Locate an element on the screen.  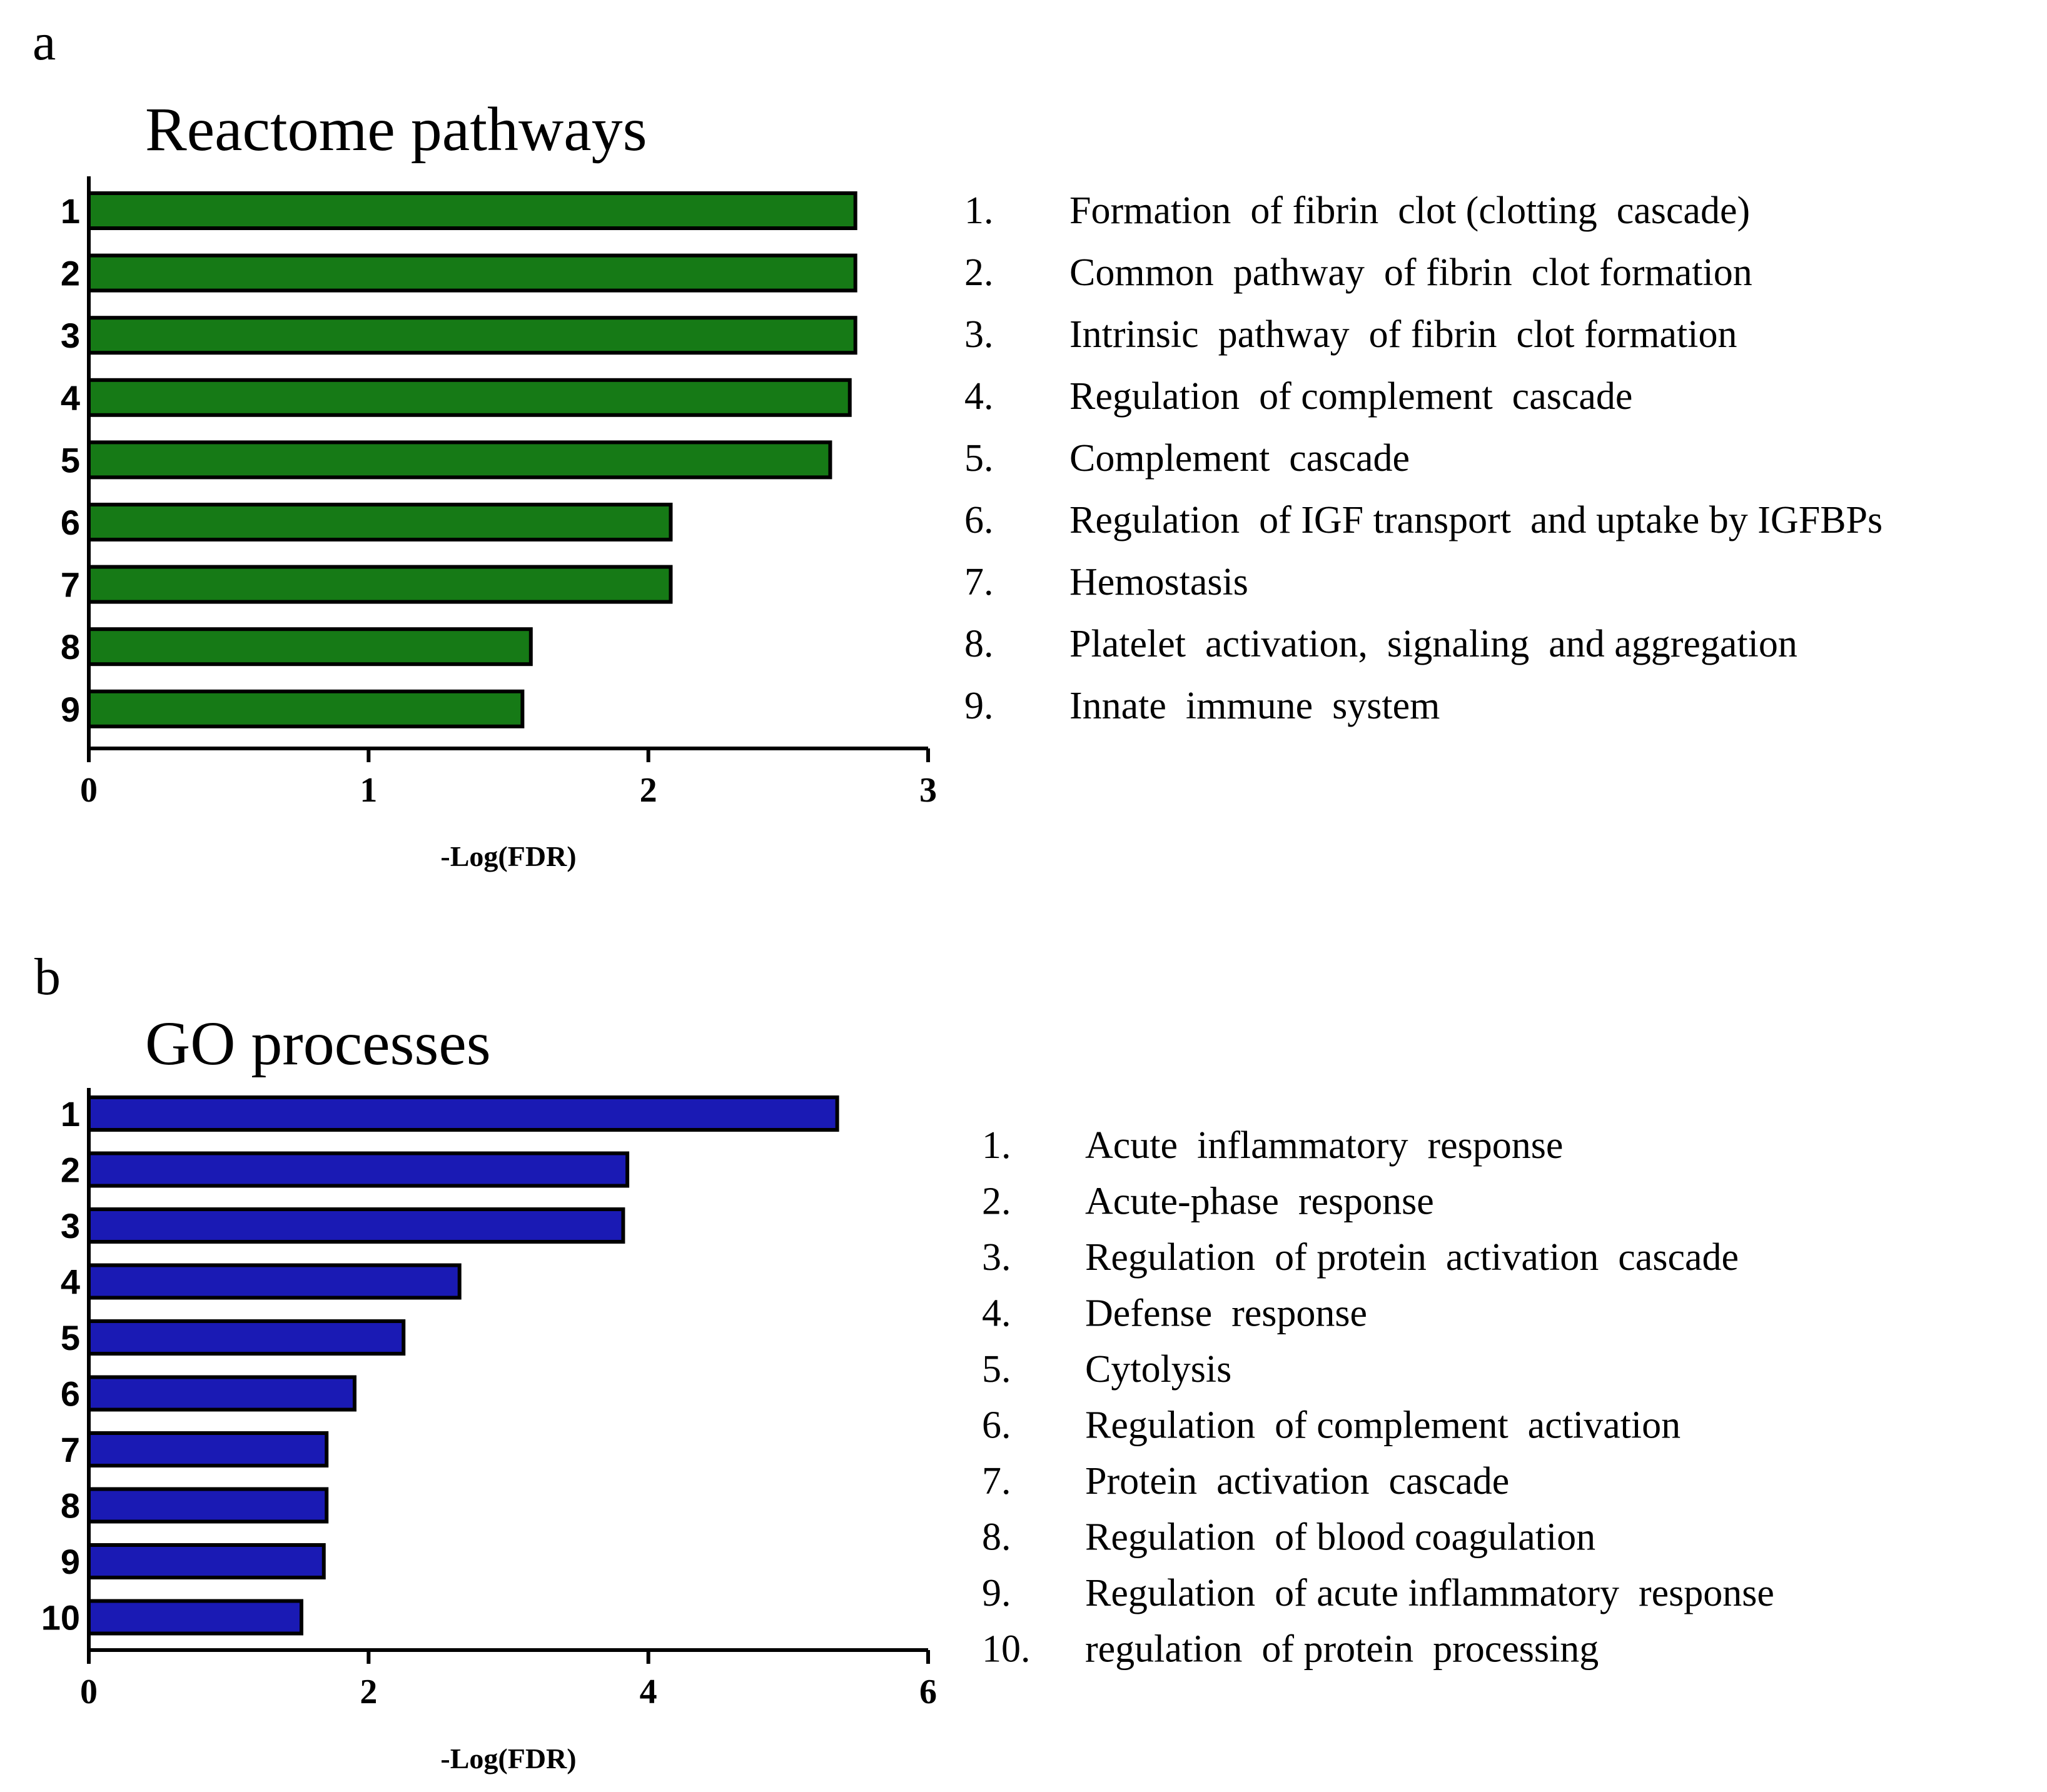
legend-label: Protein activation cascade is located at coordinates (1297, 1482).